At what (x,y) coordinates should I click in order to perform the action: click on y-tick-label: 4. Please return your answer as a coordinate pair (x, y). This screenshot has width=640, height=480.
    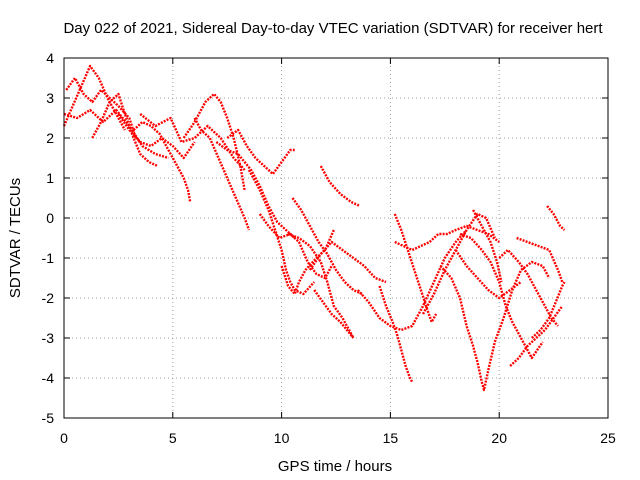
    Looking at the image, I should click on (50, 58).